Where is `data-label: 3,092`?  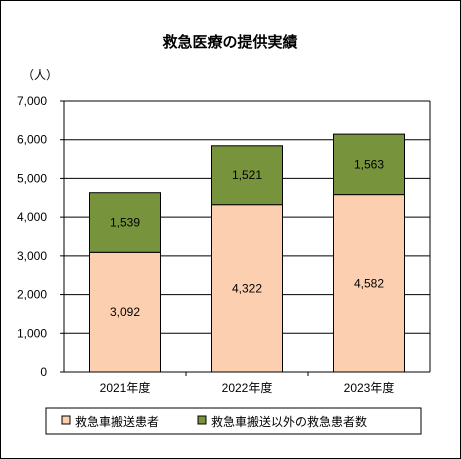 data-label: 3,092 is located at coordinates (125, 312).